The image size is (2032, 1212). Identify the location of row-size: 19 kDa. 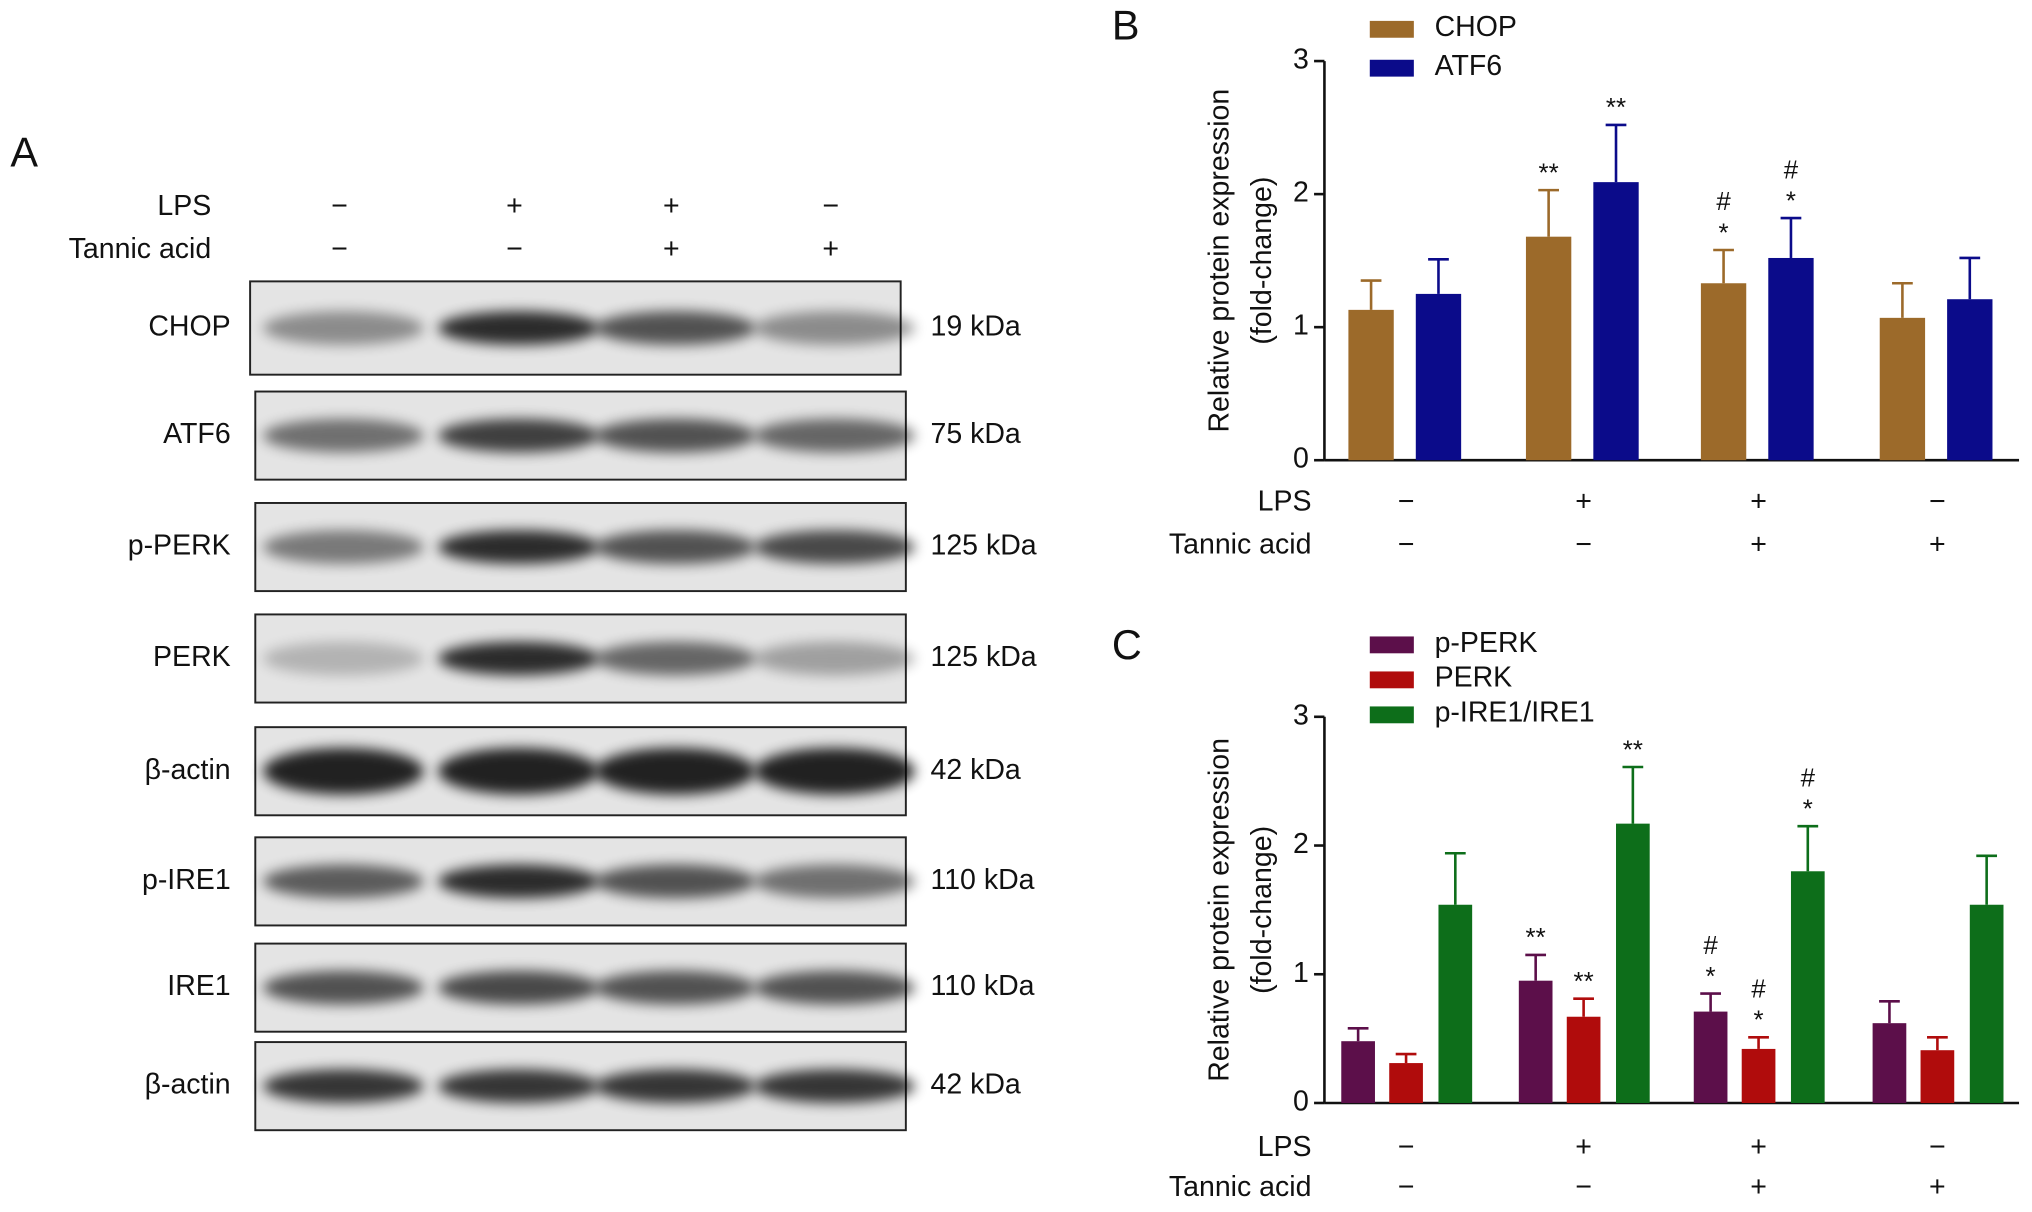
(975, 327).